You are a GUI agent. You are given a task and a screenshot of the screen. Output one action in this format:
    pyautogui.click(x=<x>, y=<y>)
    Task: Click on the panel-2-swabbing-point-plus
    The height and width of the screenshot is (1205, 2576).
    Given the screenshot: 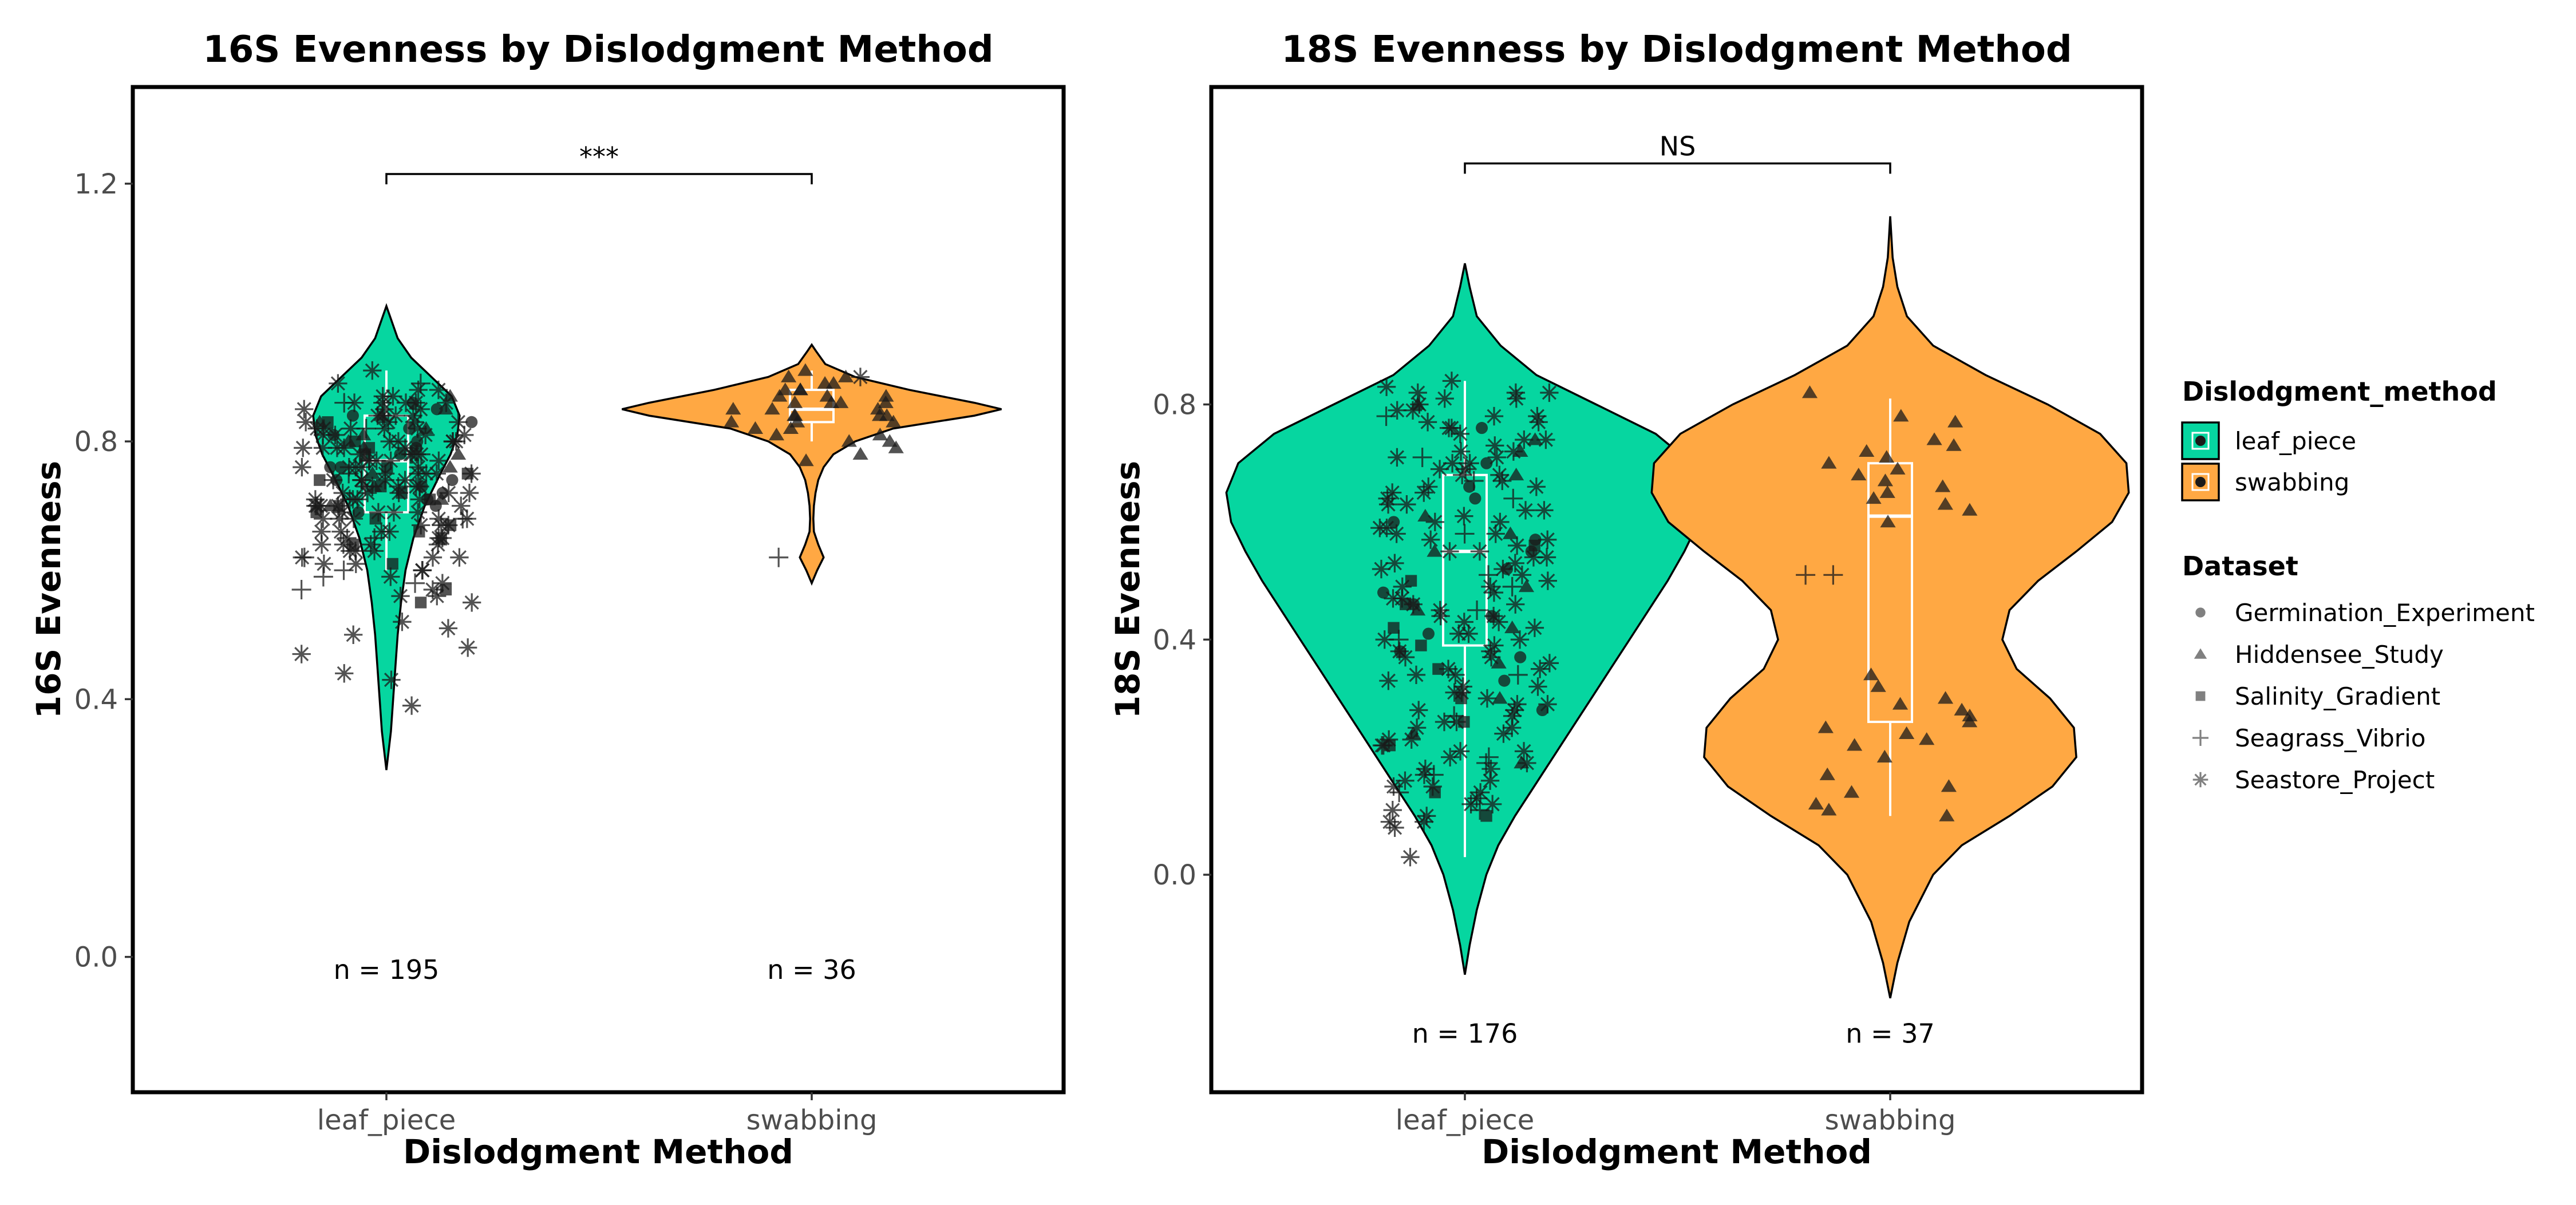 What is the action you would take?
    pyautogui.click(x=1806, y=575)
    